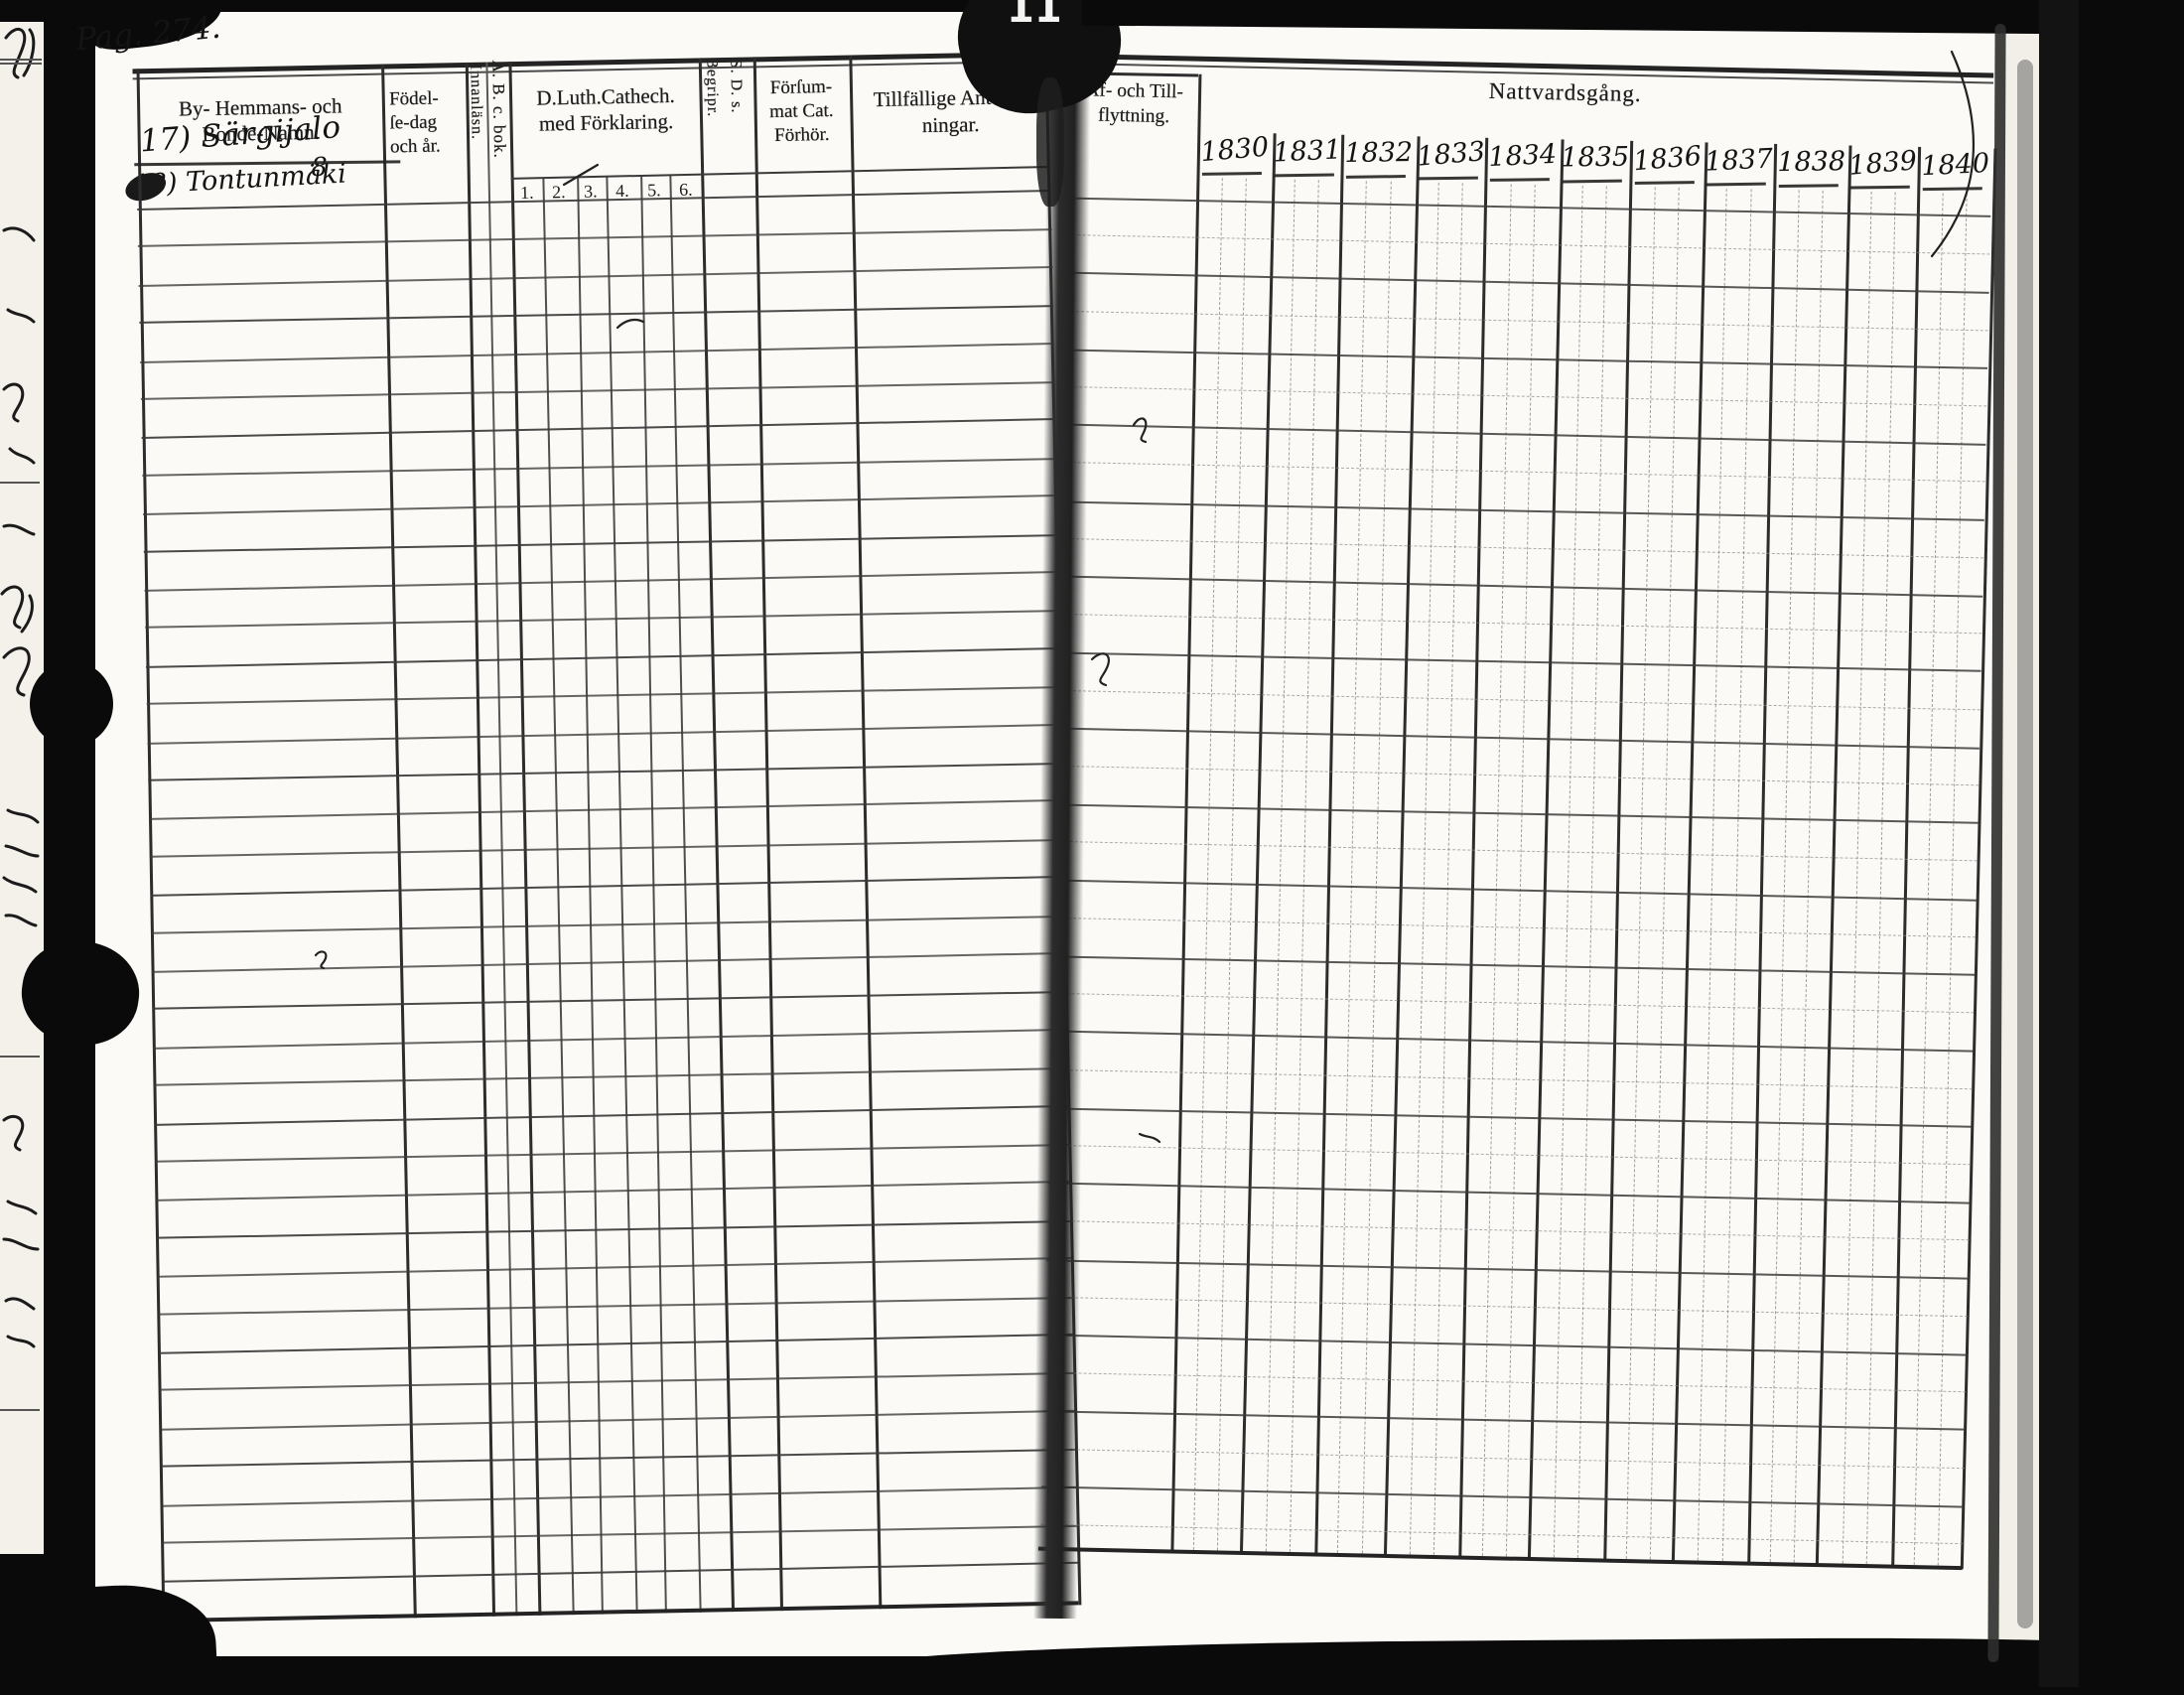 The width and height of the screenshot is (2184, 1695). Describe the element at coordinates (605, 96) in the screenshot. I see `catechism-line1: D.Luth.Cathech.` at that location.